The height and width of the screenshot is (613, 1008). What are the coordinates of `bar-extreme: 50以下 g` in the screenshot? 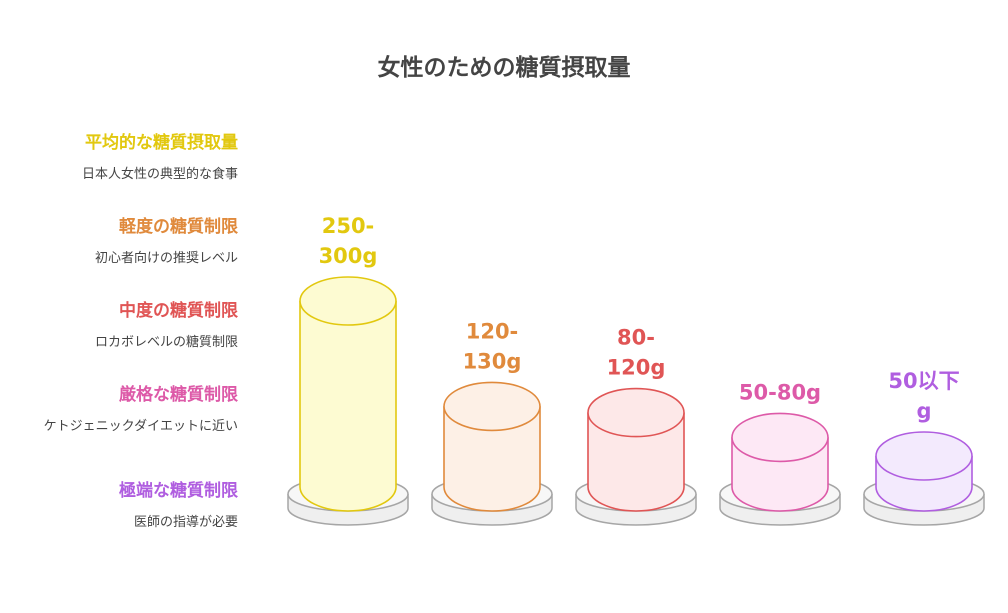 It's located at (924, 447).